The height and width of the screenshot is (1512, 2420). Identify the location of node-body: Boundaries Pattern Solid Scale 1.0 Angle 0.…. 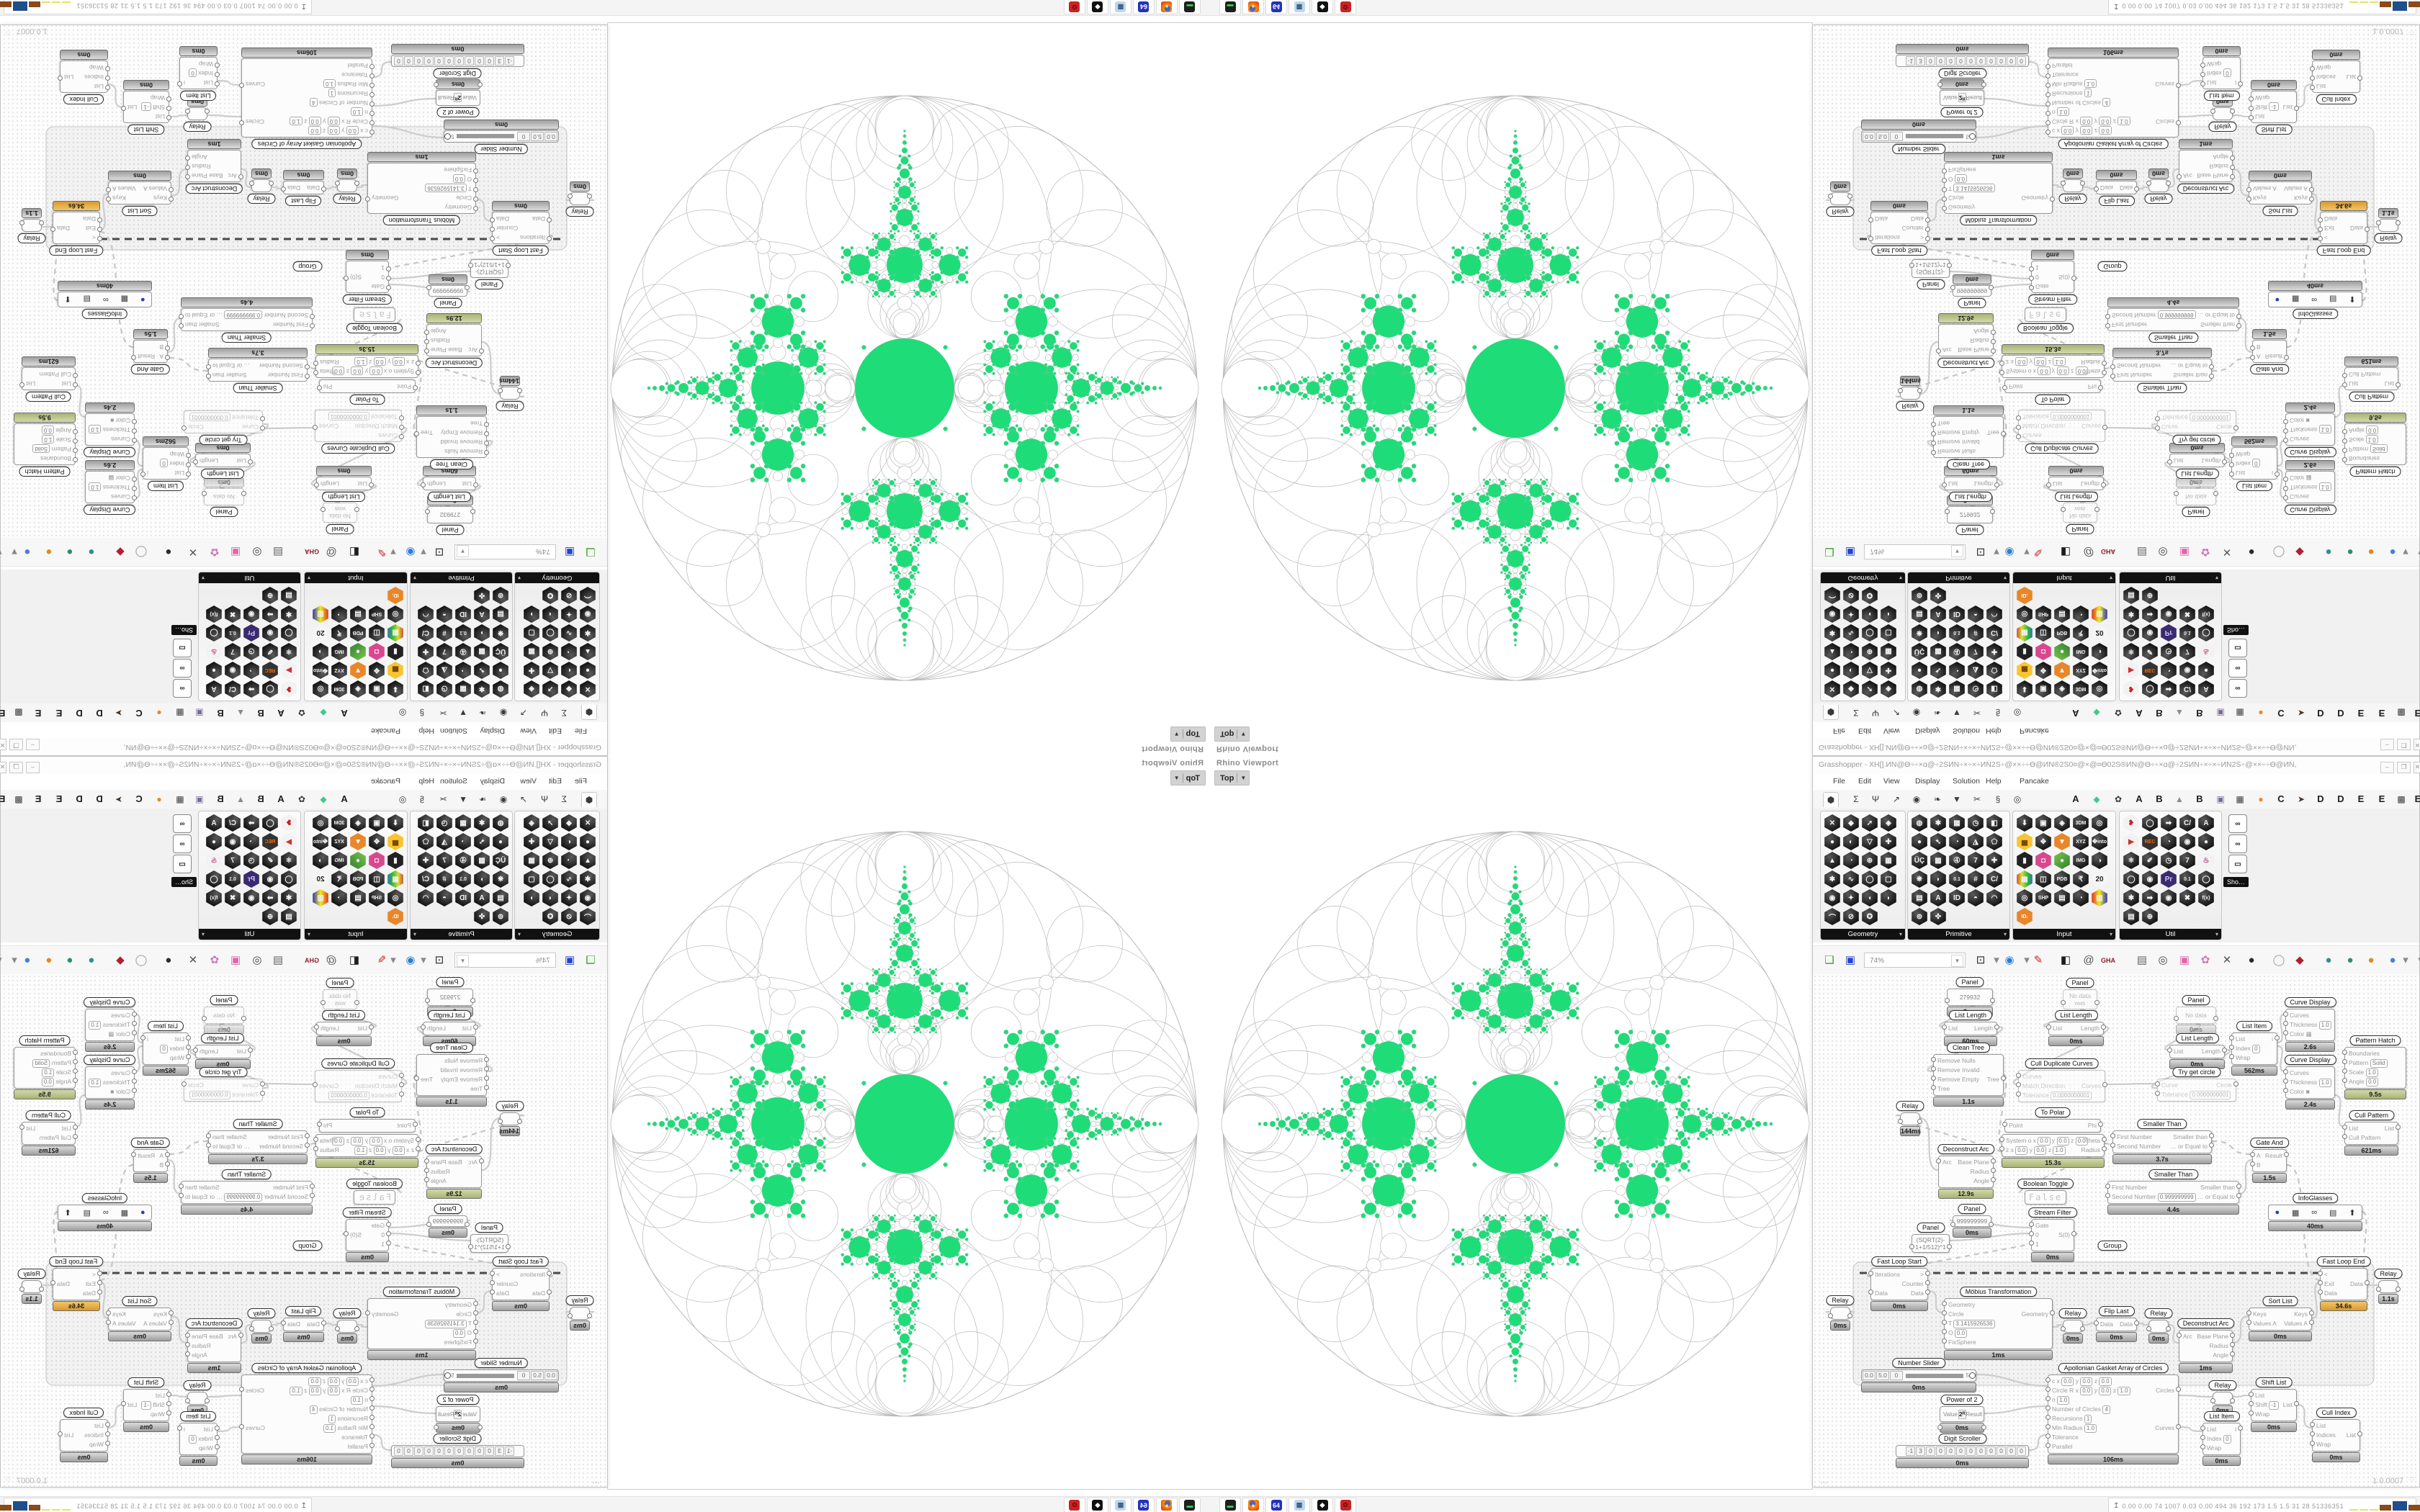
(2375, 1068).